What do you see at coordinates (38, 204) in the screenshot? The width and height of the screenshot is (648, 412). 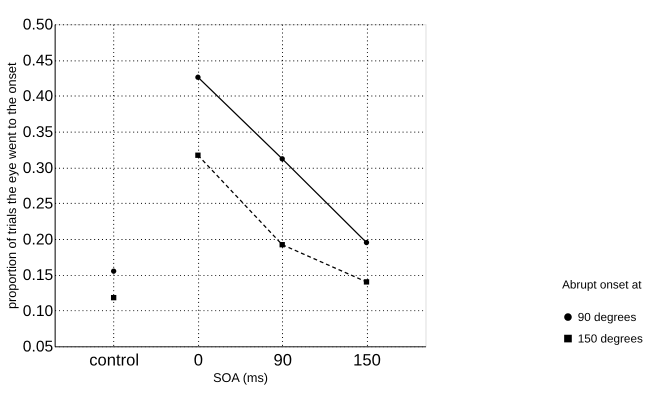 I see `y-tick-label: 0.25` at bounding box center [38, 204].